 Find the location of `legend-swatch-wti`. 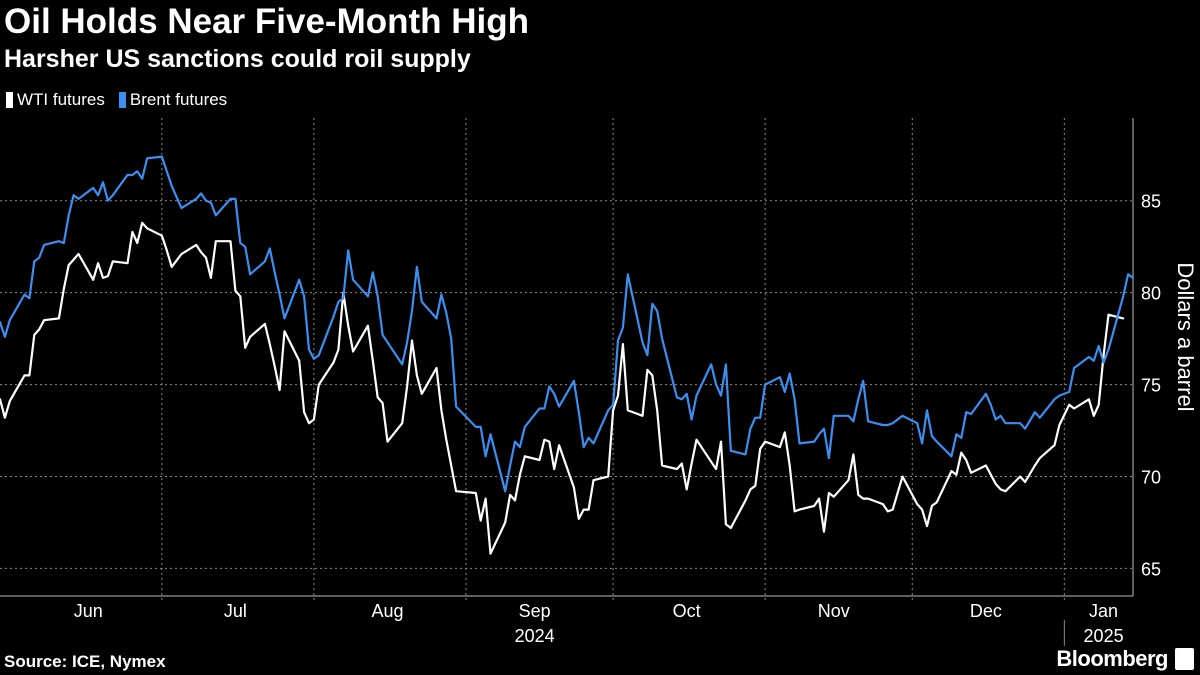

legend-swatch-wti is located at coordinates (9, 100).